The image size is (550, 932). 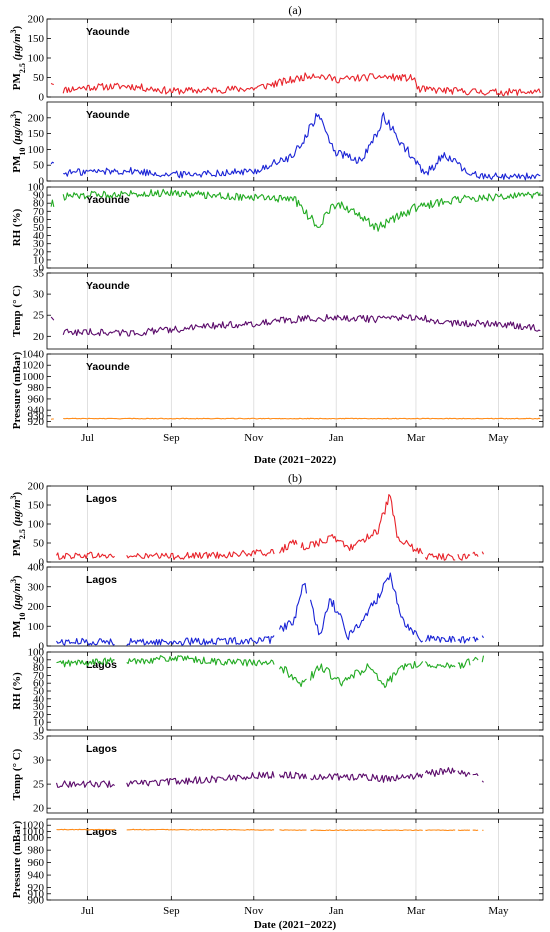 What do you see at coordinates (295, 478) in the screenshot?
I see `panel-label: (b)` at bounding box center [295, 478].